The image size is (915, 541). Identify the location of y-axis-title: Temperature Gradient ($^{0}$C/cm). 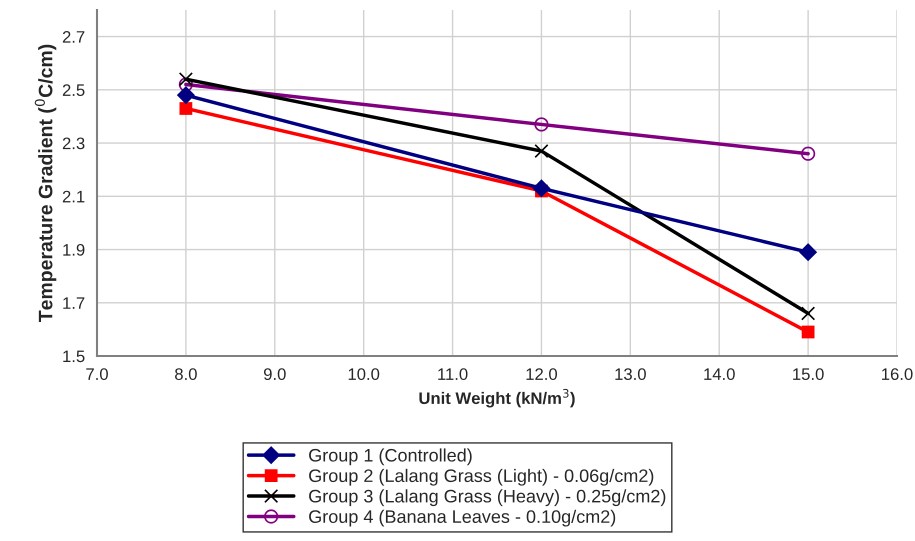
(45, 183).